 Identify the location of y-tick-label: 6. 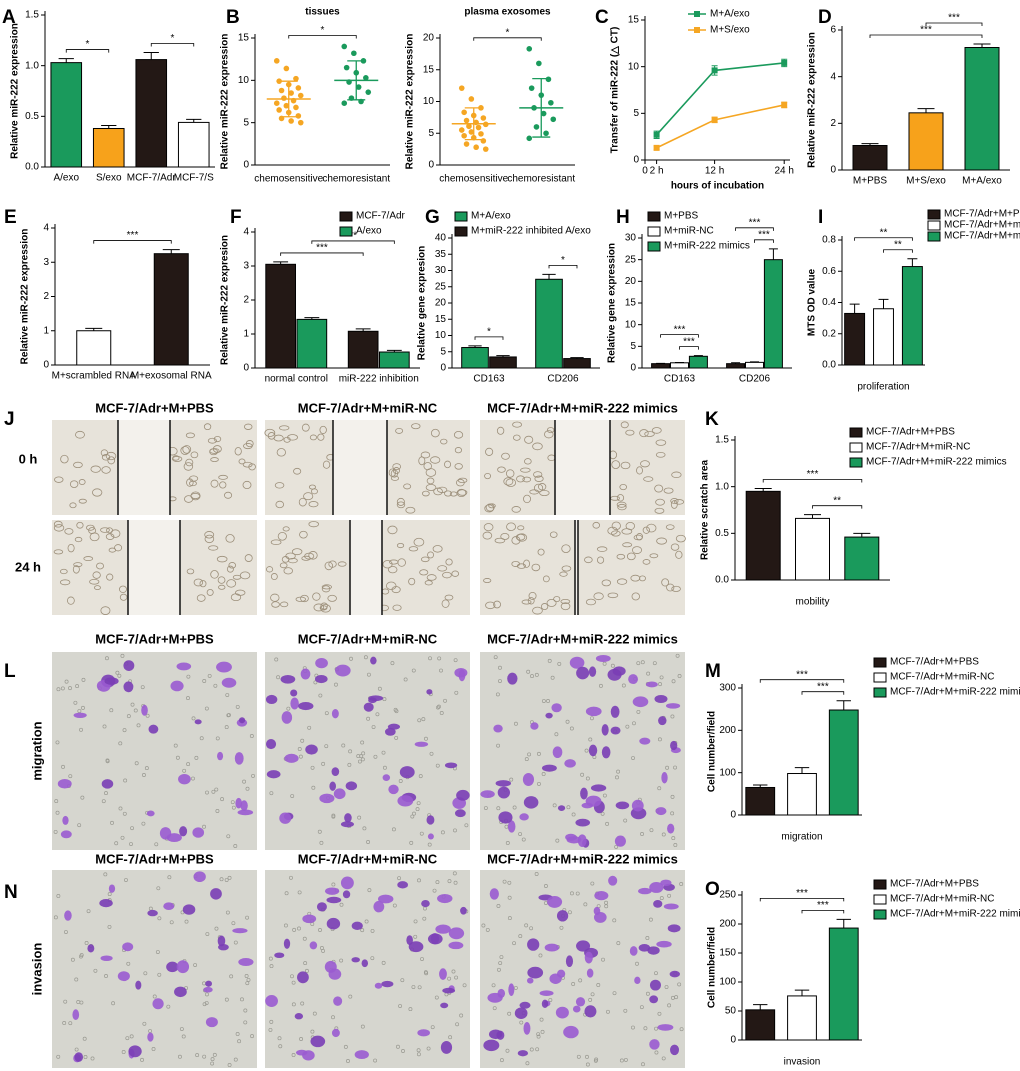
(833, 30).